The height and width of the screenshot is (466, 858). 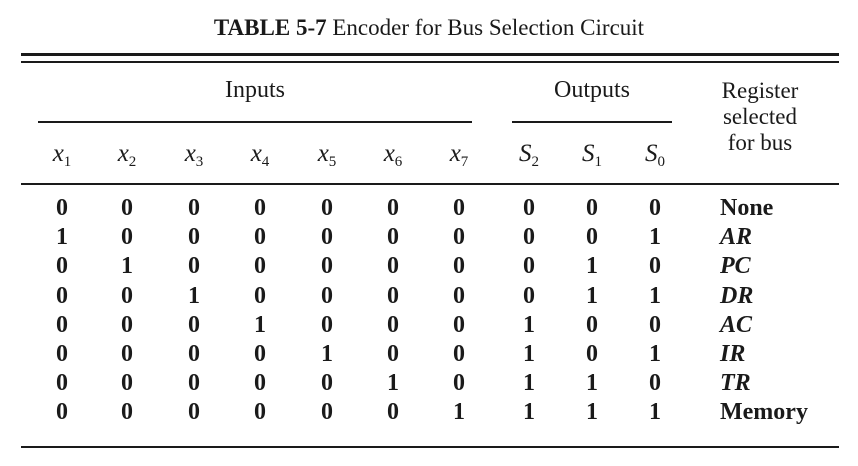 What do you see at coordinates (430, 54) in the screenshot?
I see `top-rule-thick` at bounding box center [430, 54].